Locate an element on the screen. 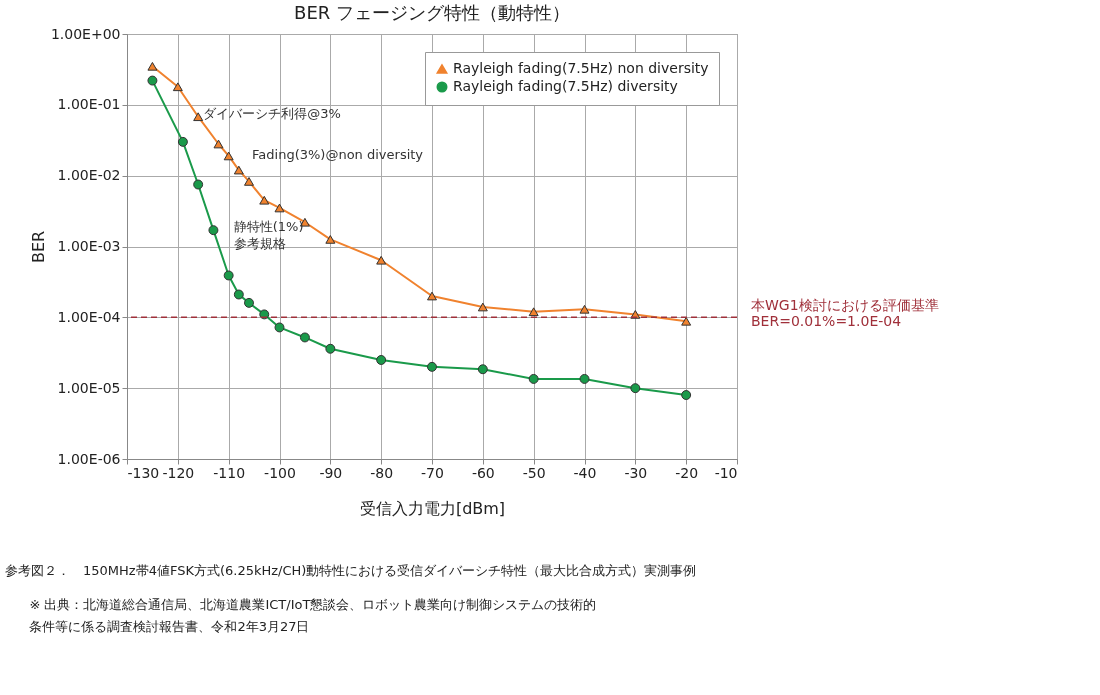  annotation: Fading(3%)@non diversity is located at coordinates (338, 154).